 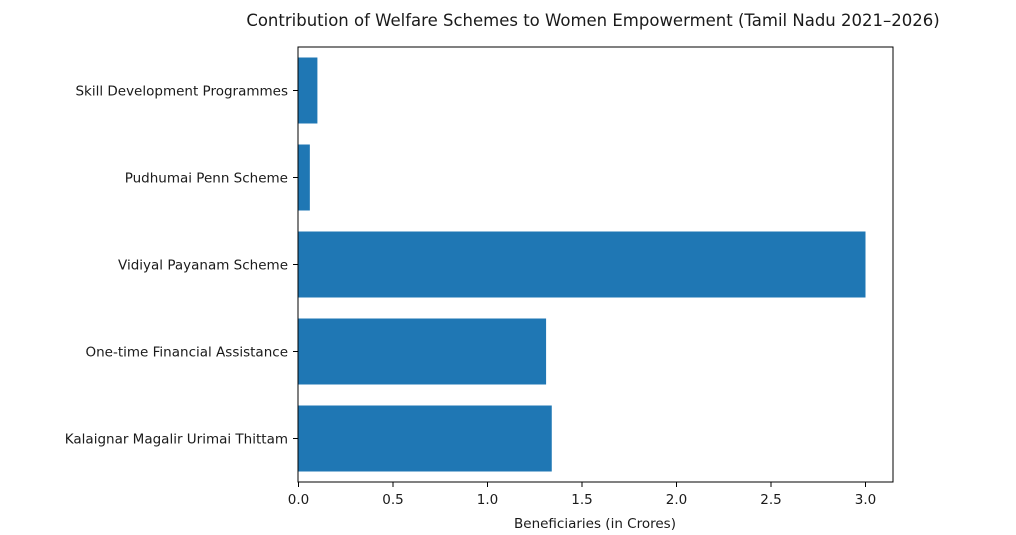 I want to click on y-tick-label: Skill Development Programmes, so click(x=181, y=92).